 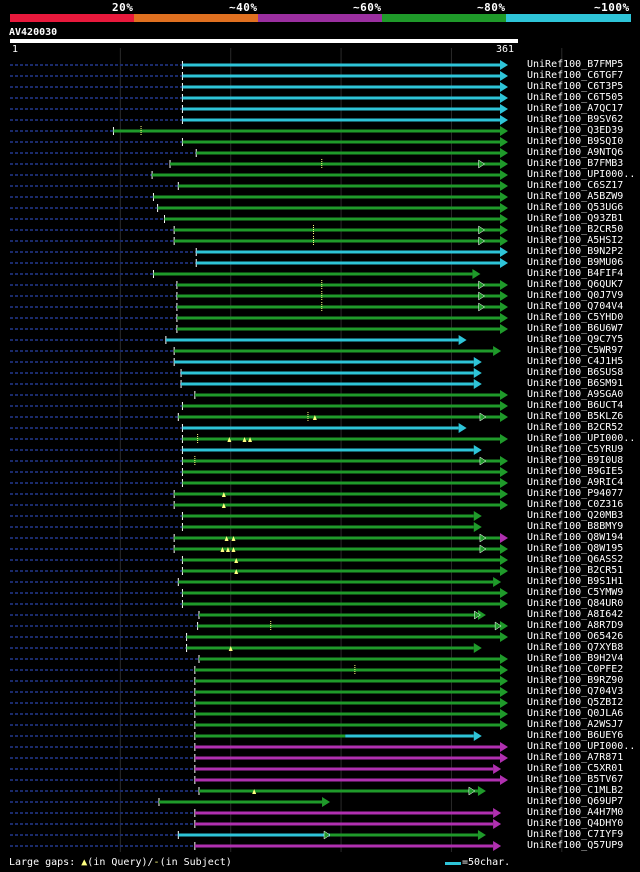 What do you see at coordinates (575, 64) in the screenshot?
I see `hit-label: UniRef100_B7FMP5` at bounding box center [575, 64].